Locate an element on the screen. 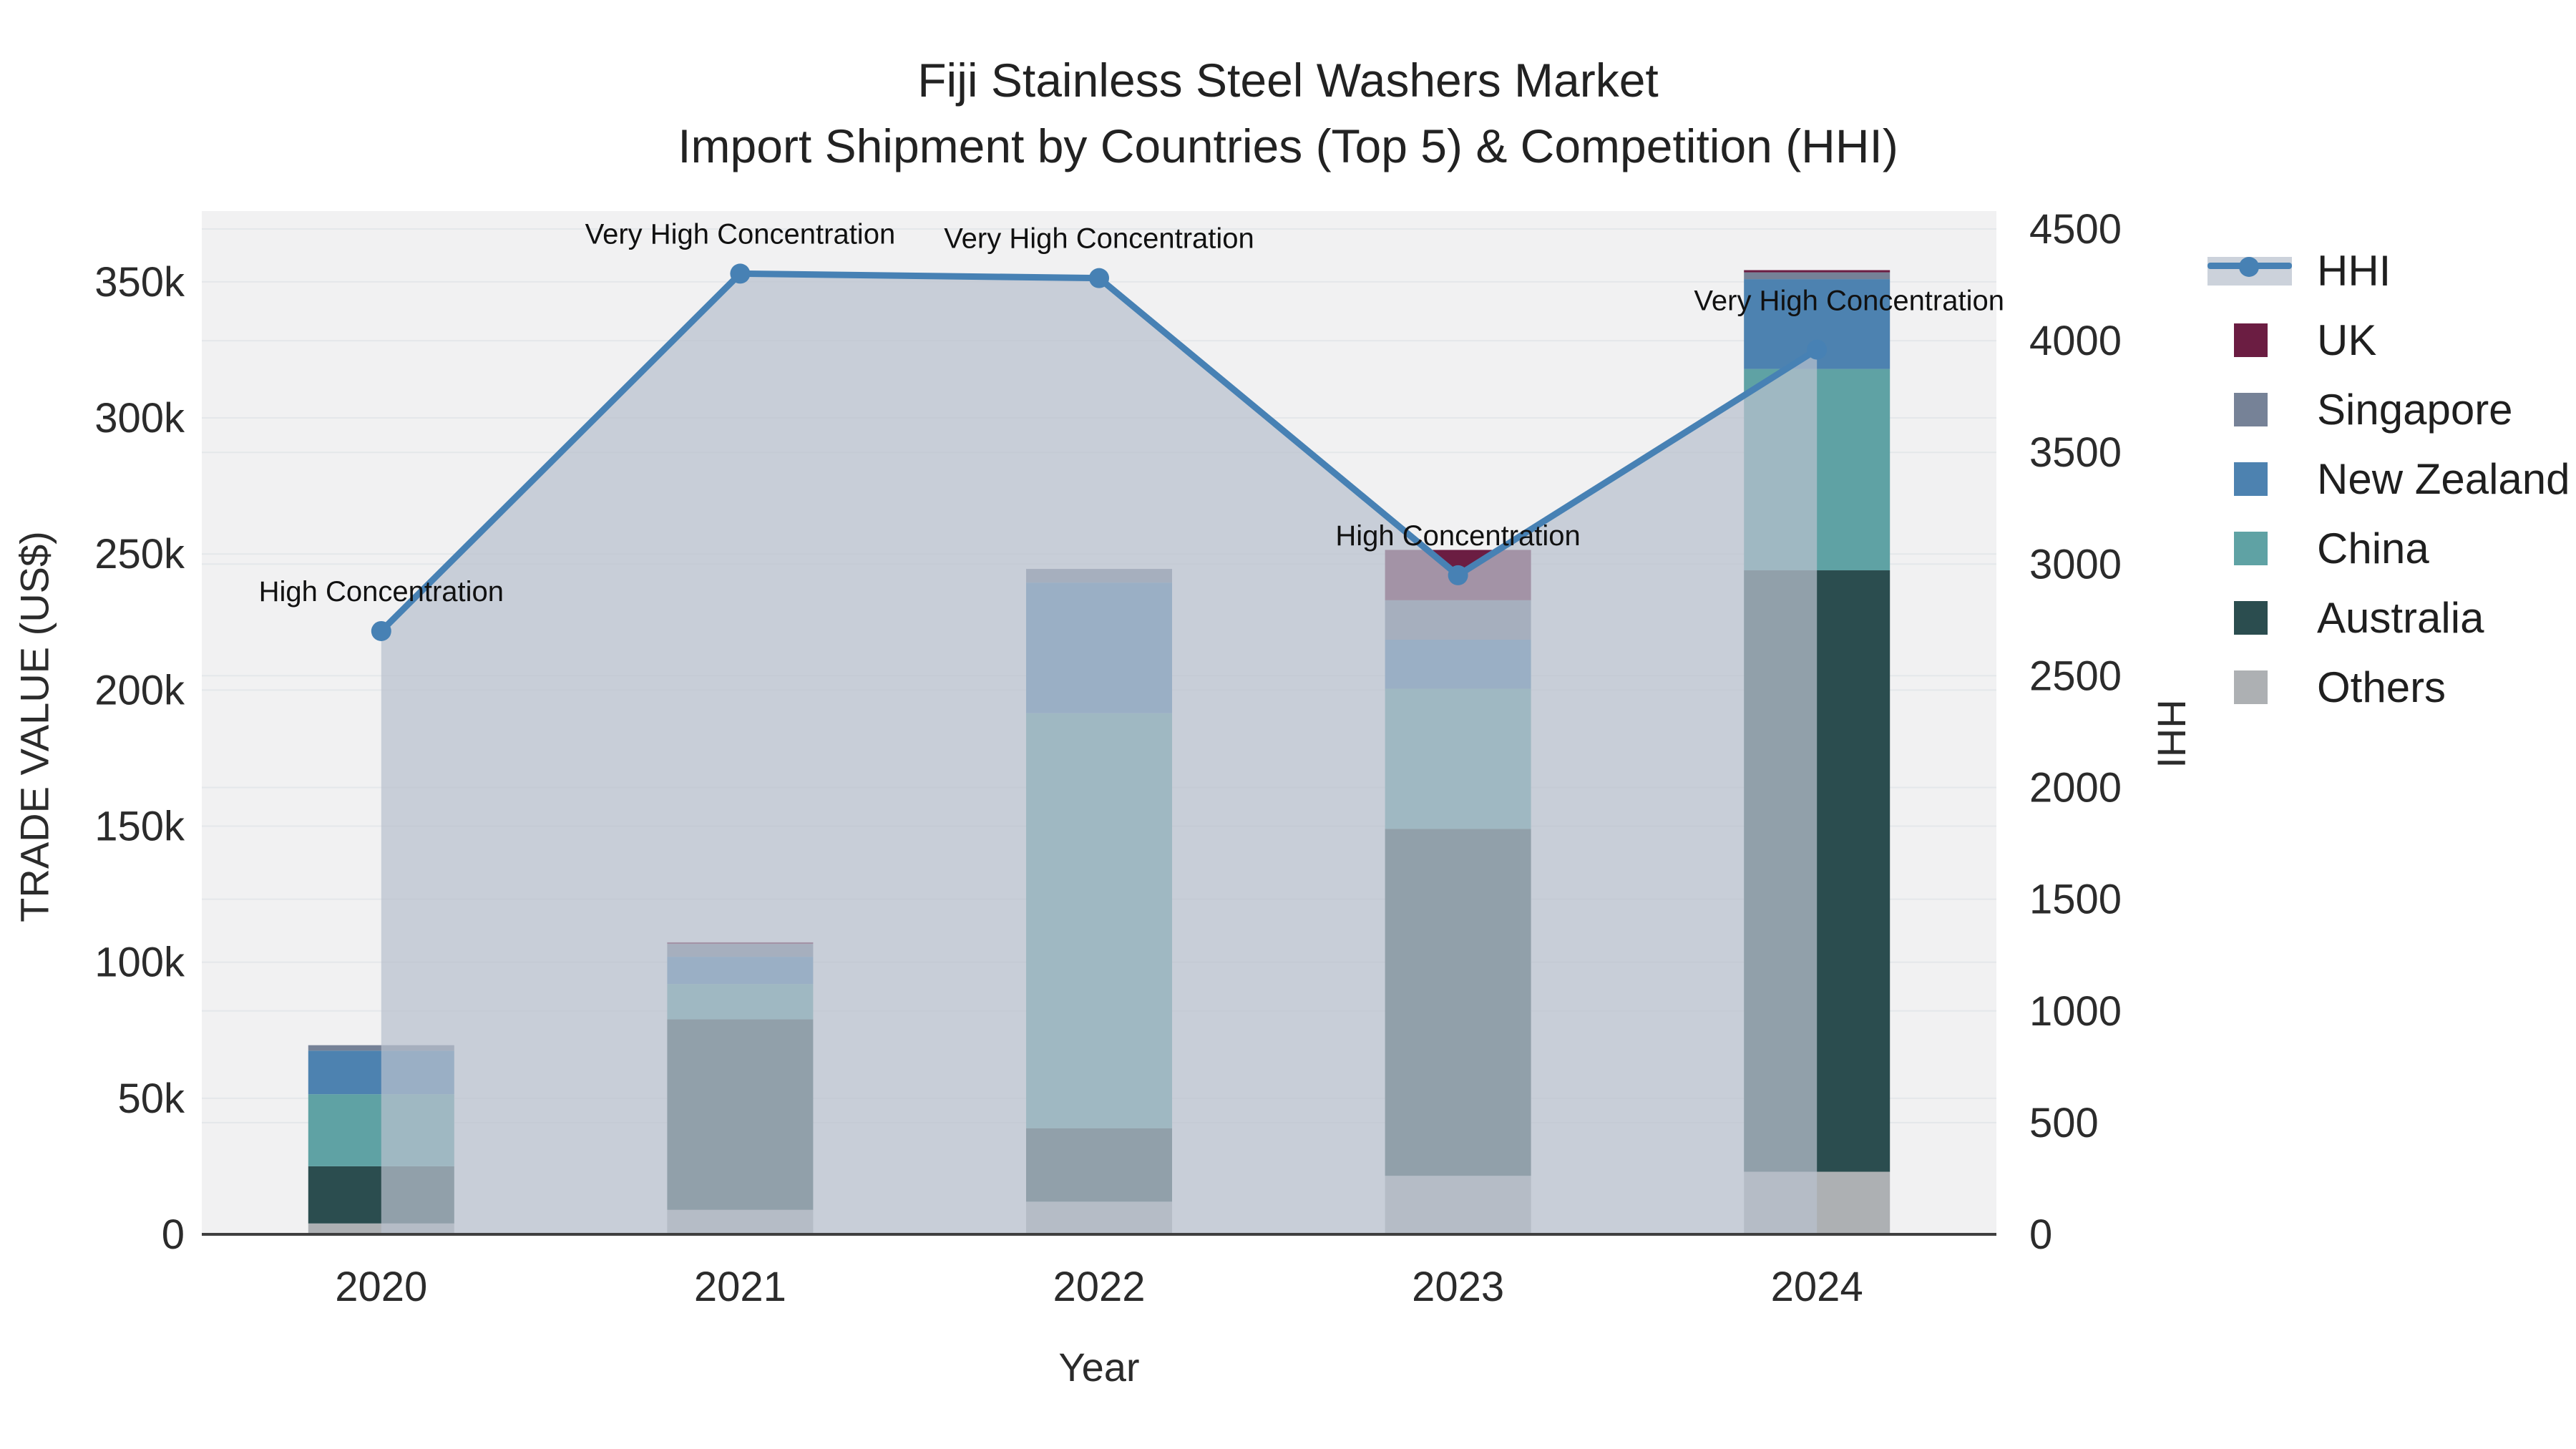  x-tick-2022: 2022 is located at coordinates (1099, 1287).